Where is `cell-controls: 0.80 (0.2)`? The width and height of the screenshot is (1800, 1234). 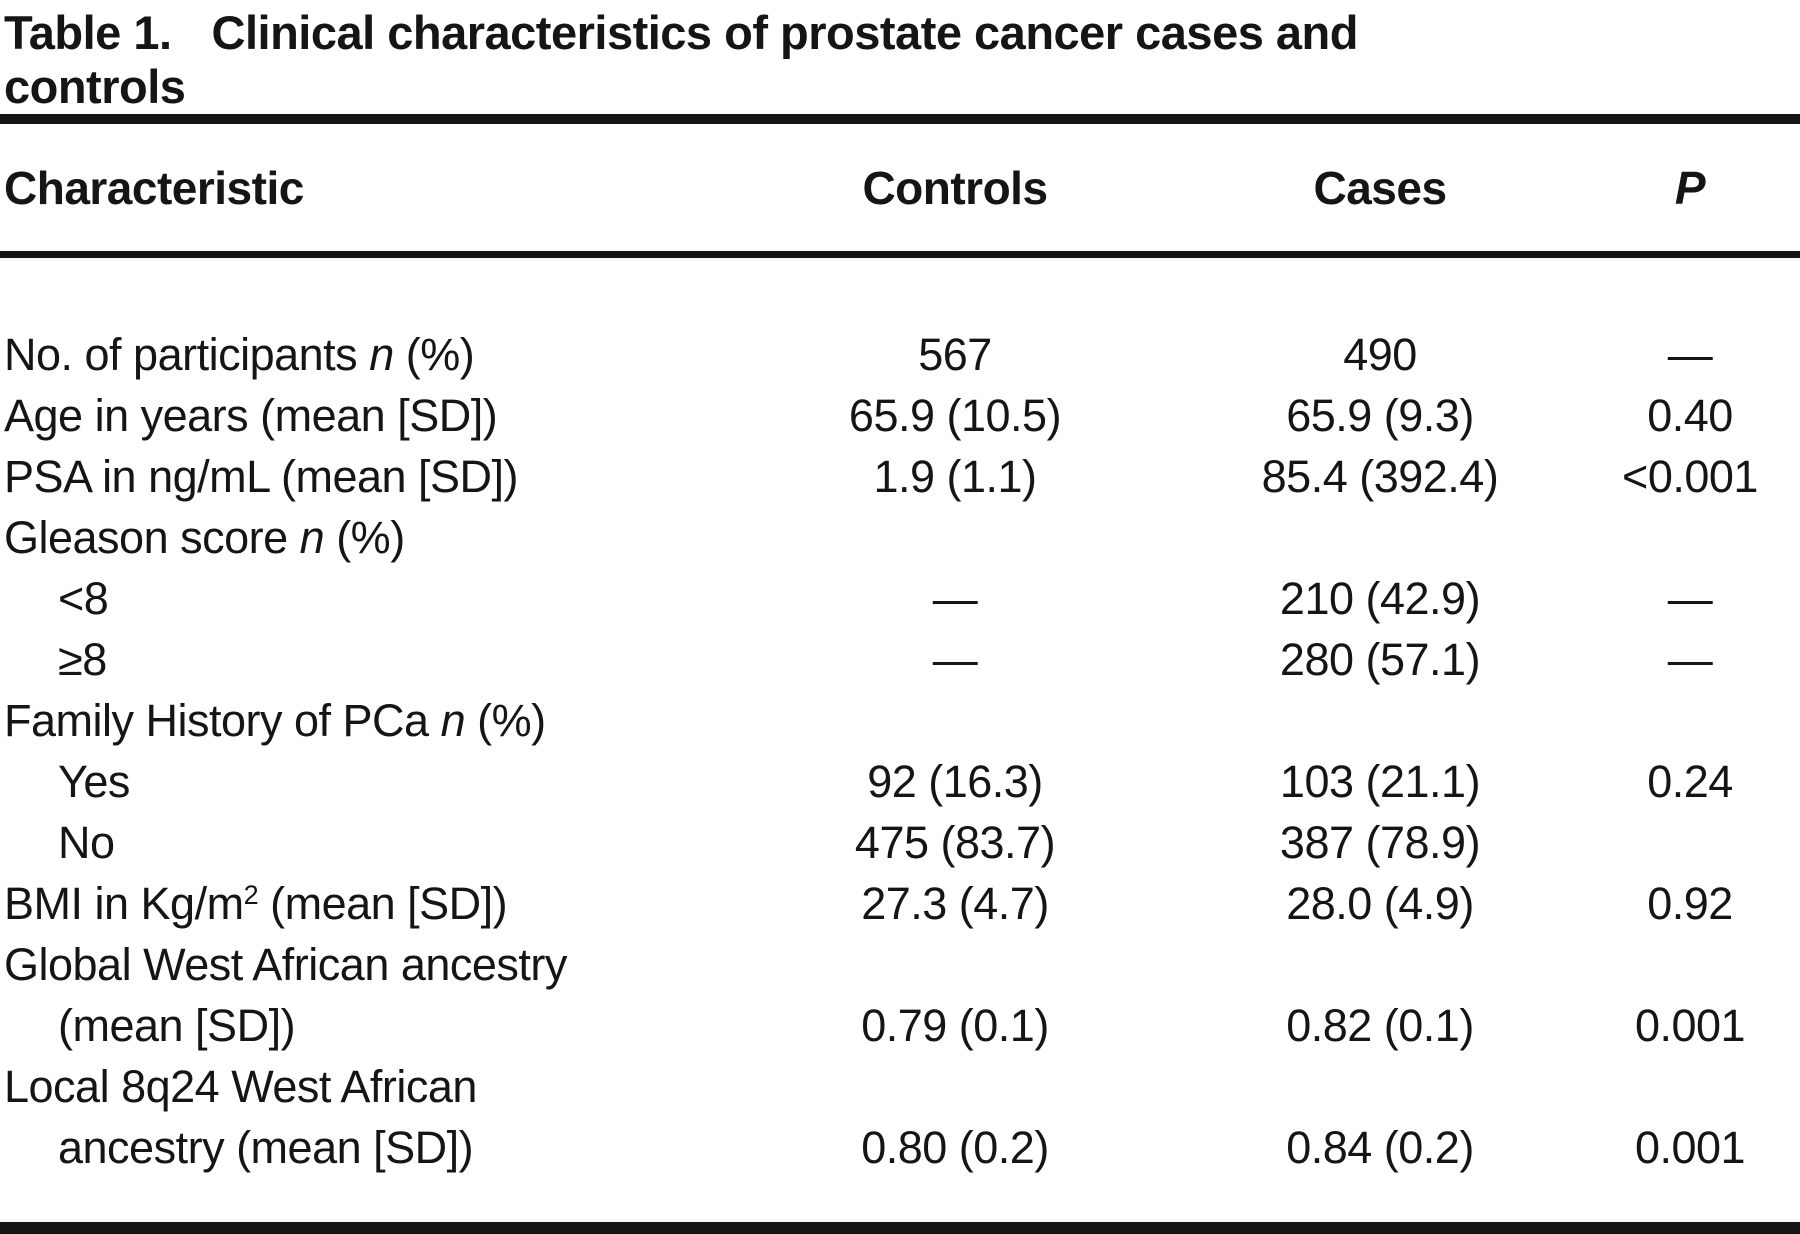
cell-controls: 0.80 (0.2) is located at coordinates (955, 1147).